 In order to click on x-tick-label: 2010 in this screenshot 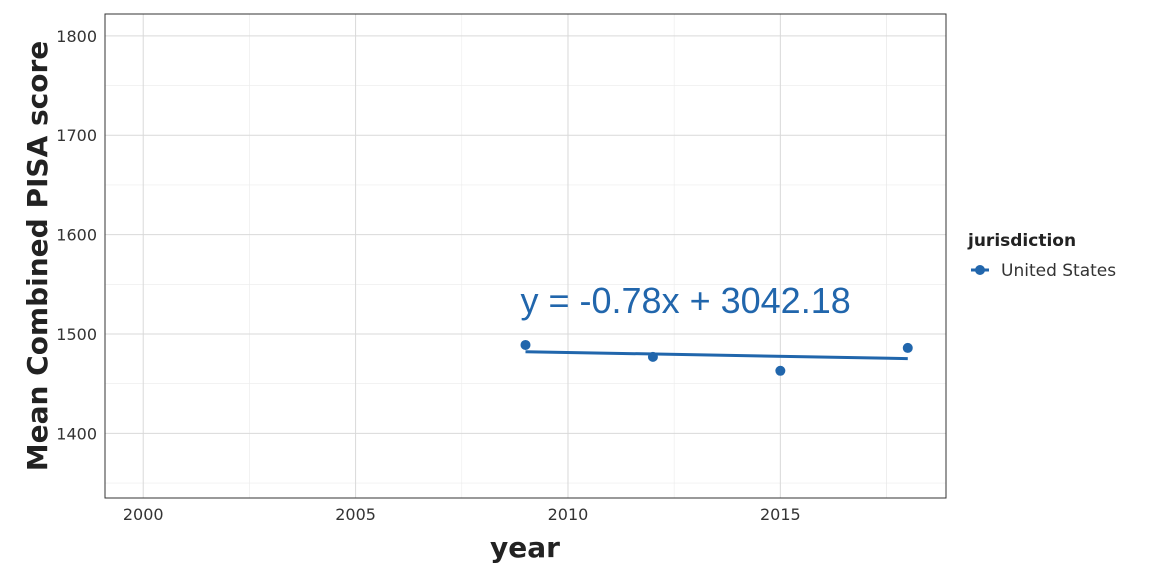, I will do `click(568, 514)`.